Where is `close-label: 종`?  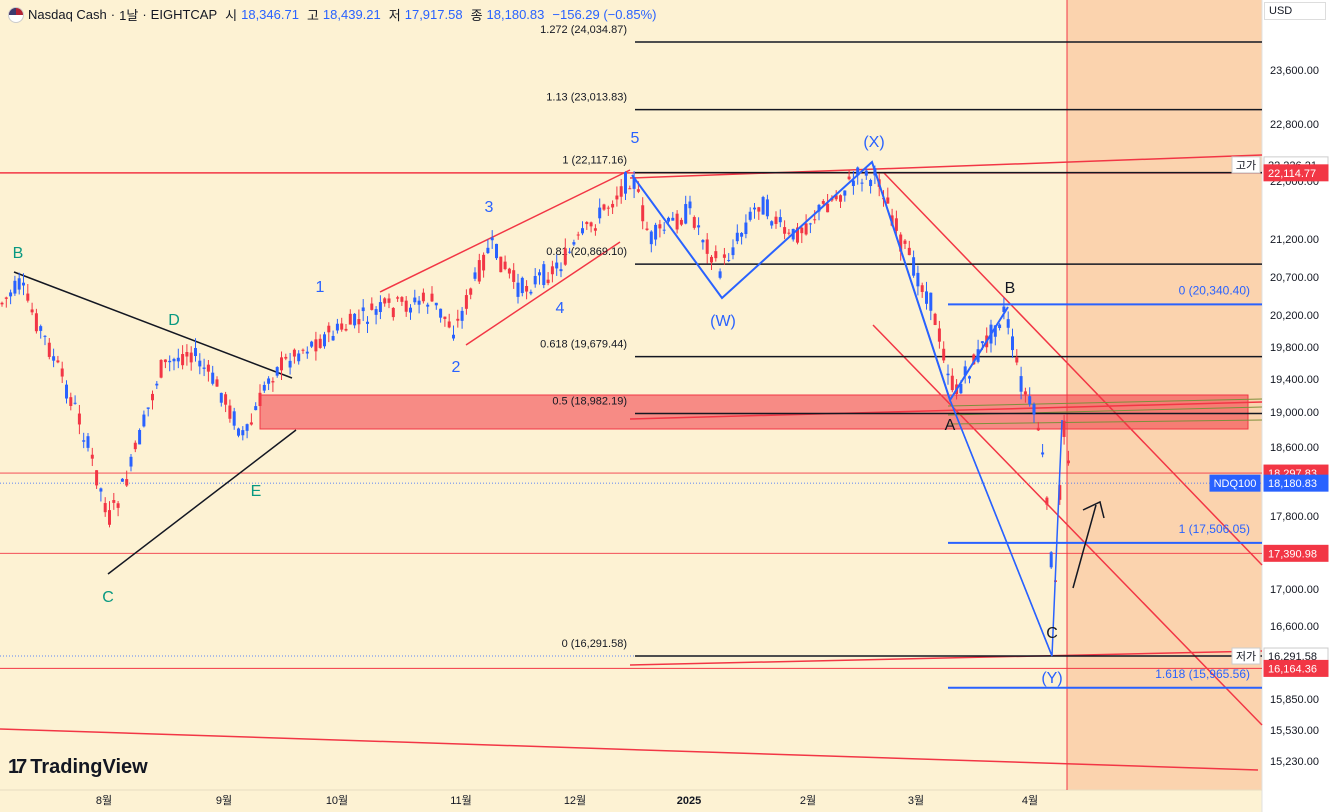
close-label: 종 is located at coordinates (476, 15).